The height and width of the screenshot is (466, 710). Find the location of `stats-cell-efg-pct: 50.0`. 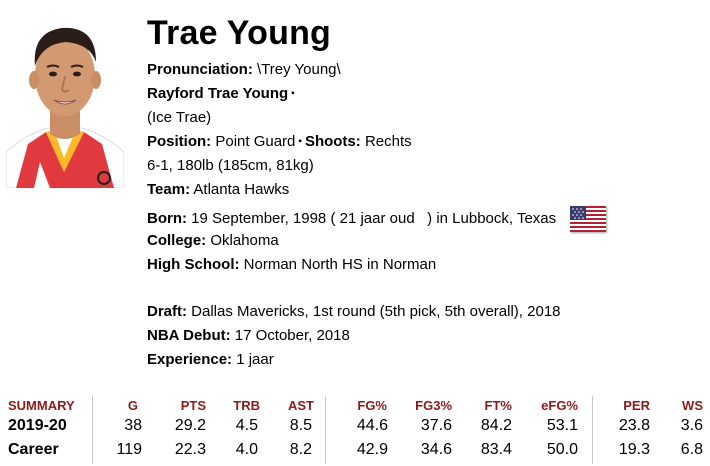

stats-cell-efg-pct: 50.0 is located at coordinates (562, 449).